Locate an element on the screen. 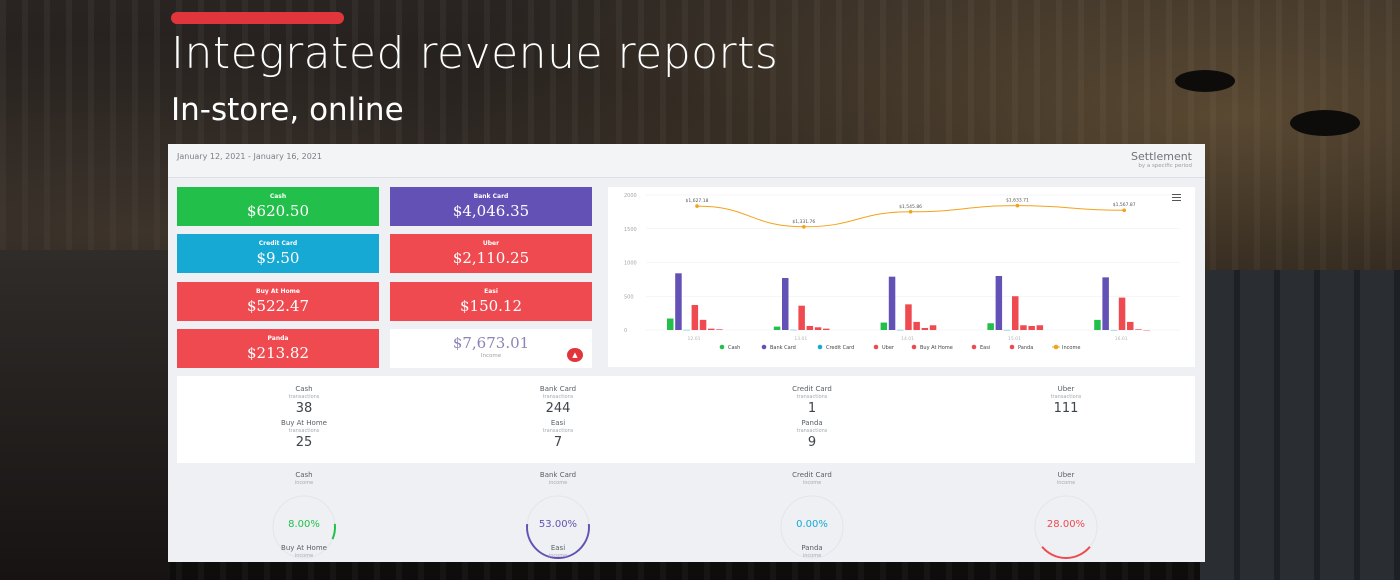  x-tick-label: 16.01 is located at coordinates (1121, 339).